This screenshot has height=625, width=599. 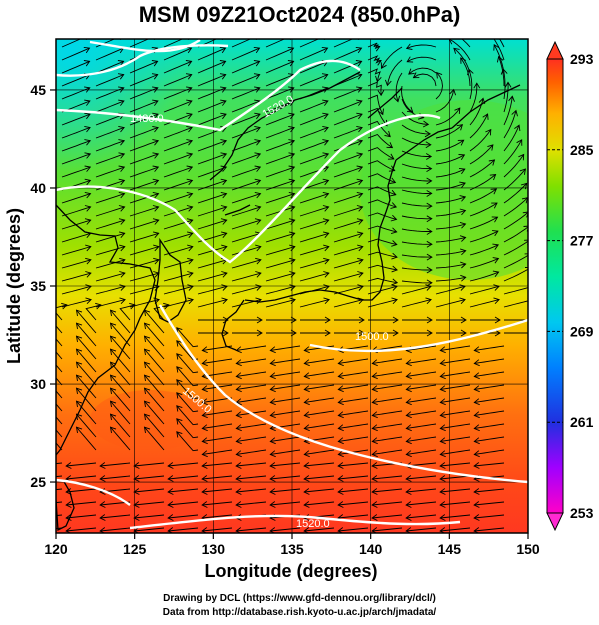 I want to click on colorbar-tick-label: 285, so click(x=582, y=150).